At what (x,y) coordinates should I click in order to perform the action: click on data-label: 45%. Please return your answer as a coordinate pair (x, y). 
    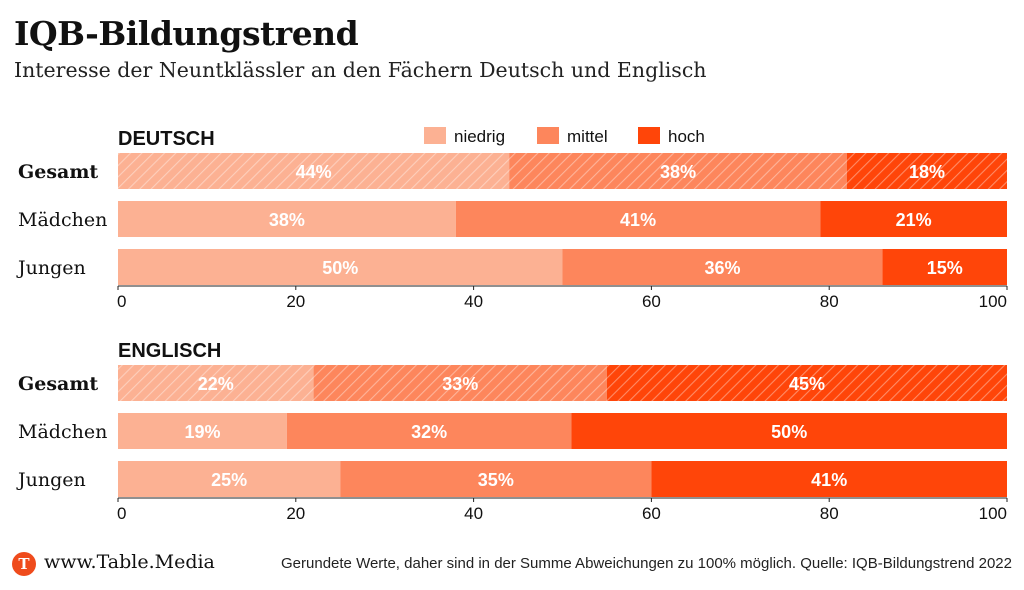
    Looking at the image, I should click on (807, 384).